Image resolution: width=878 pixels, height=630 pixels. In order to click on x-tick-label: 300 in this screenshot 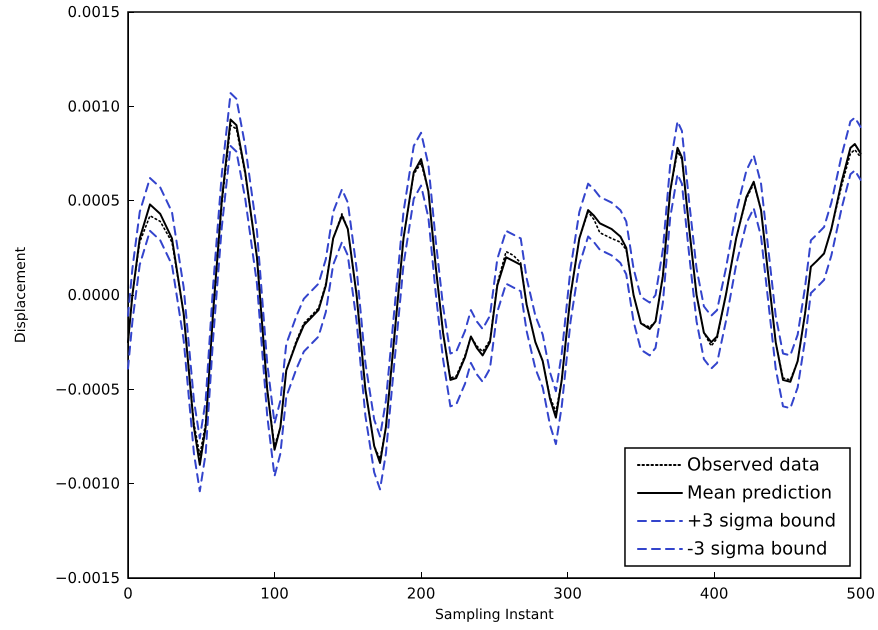, I will do `click(567, 593)`.